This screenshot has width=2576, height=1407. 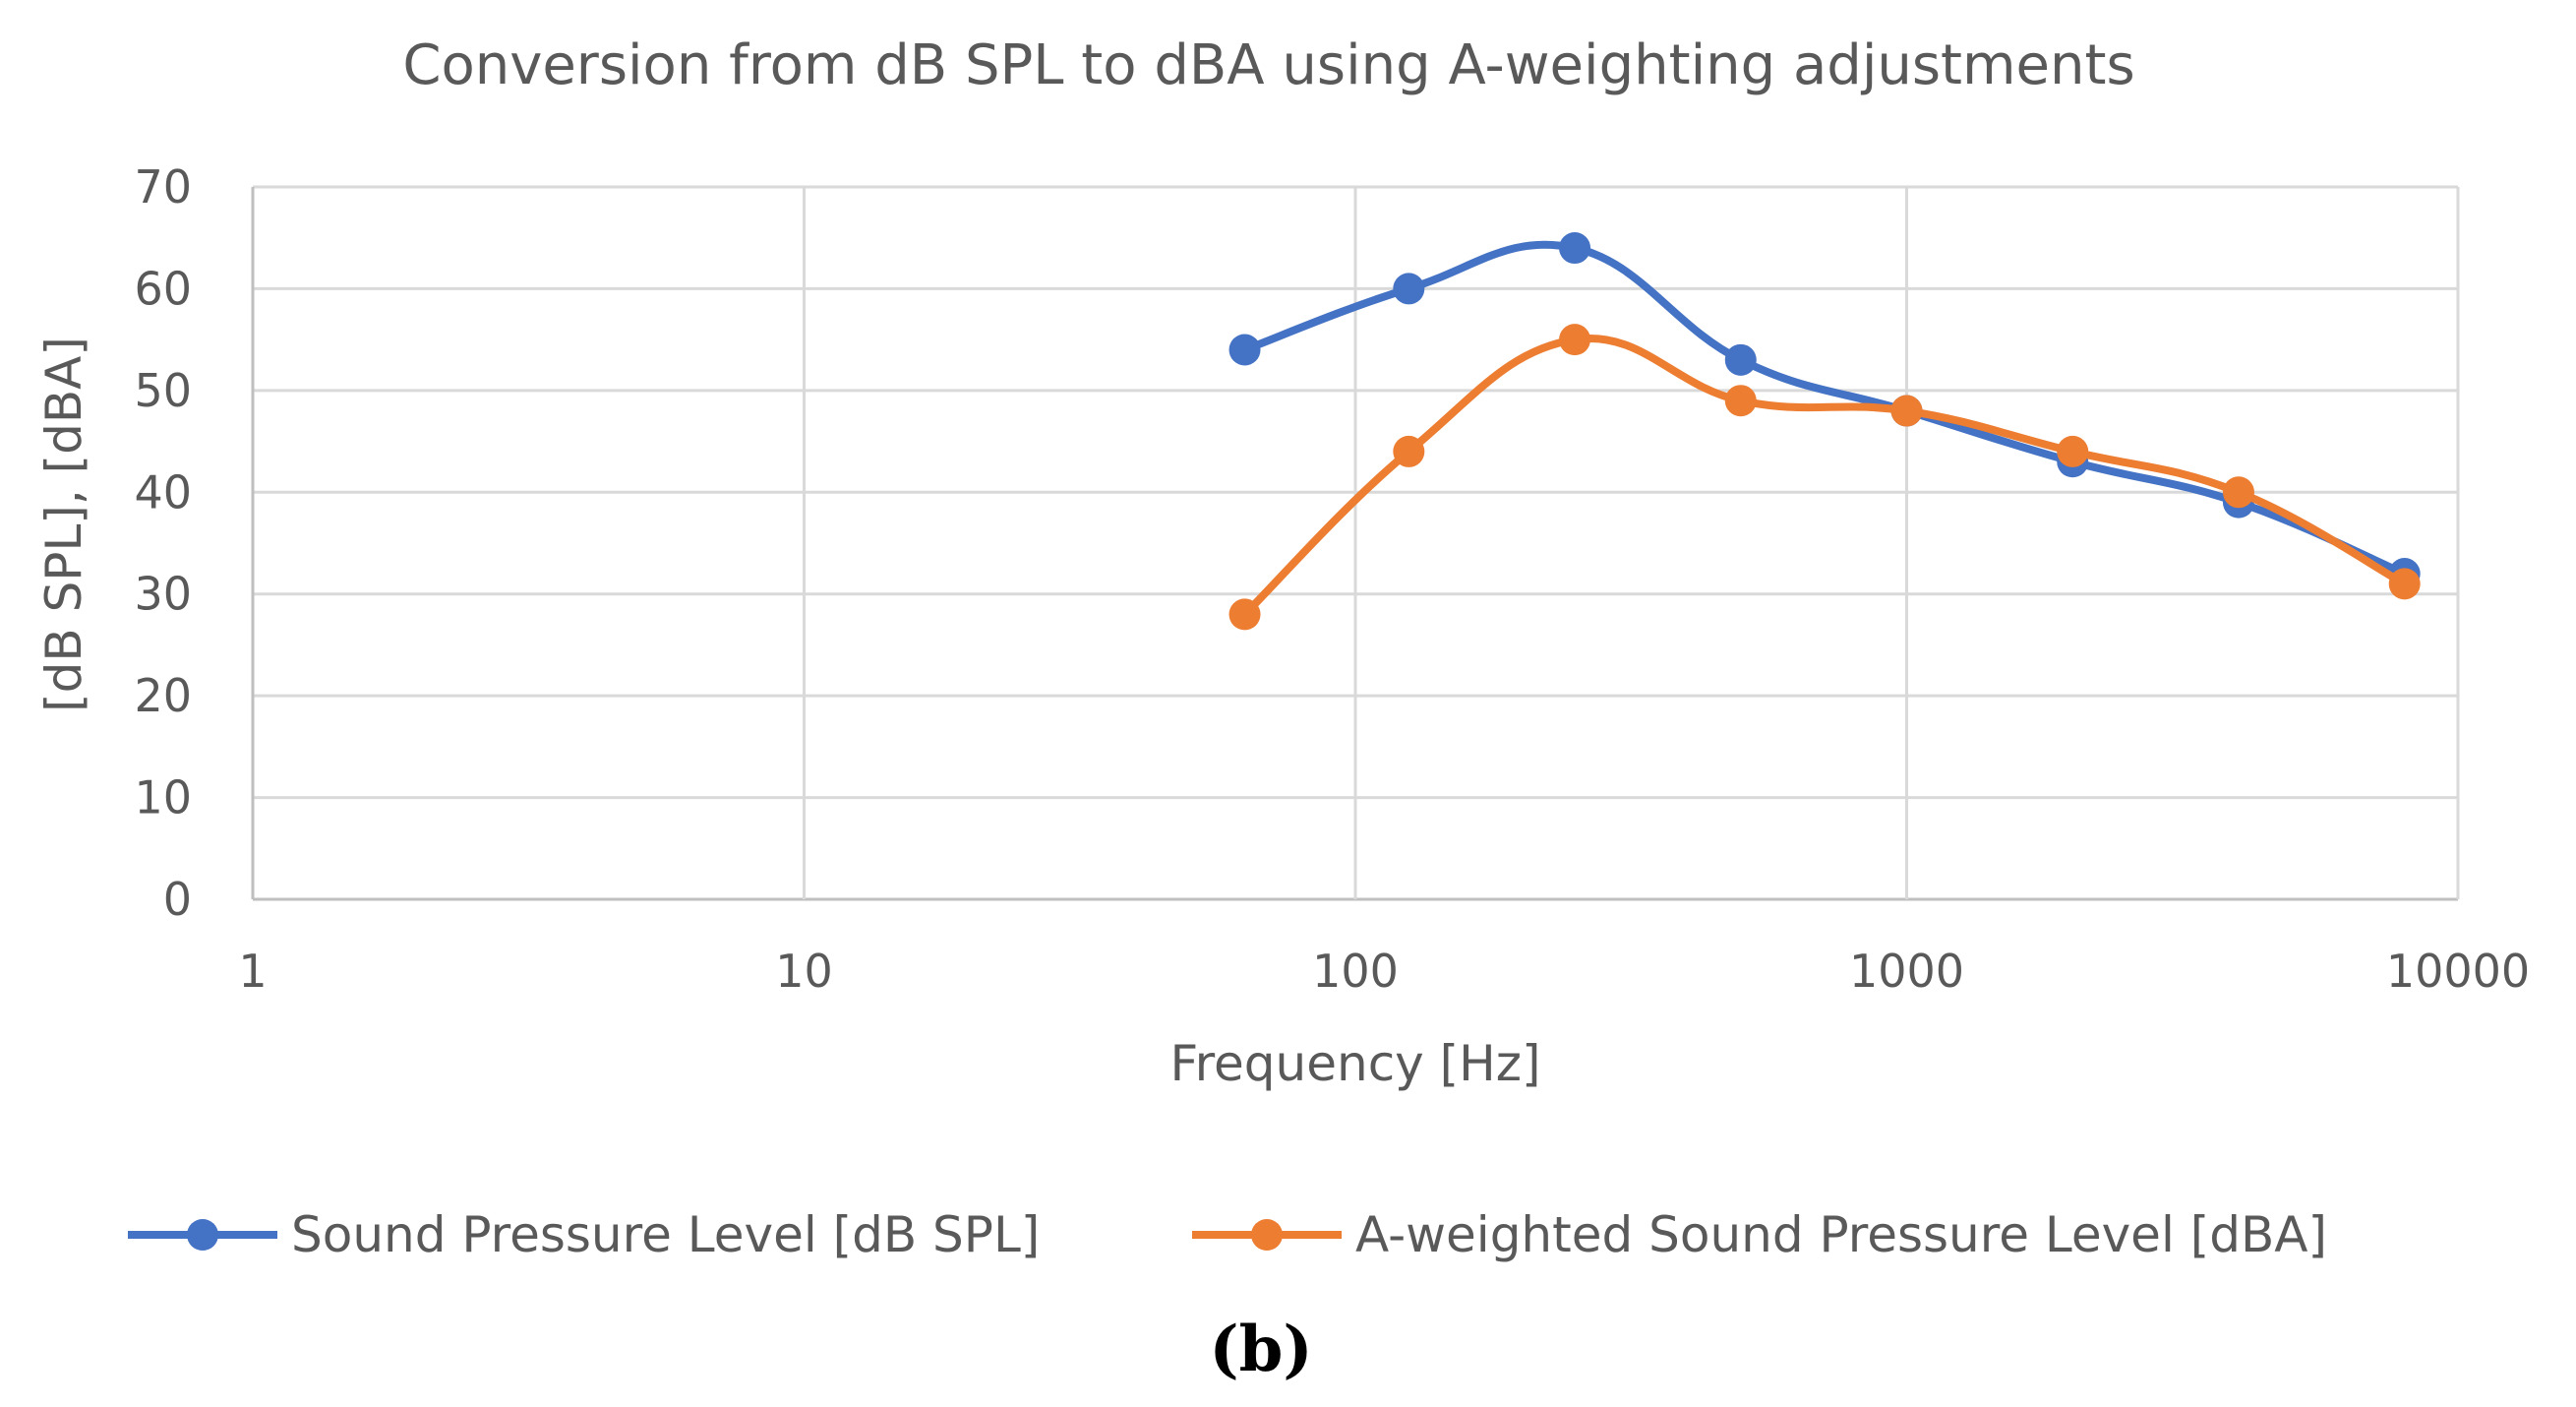 I want to click on x-axis-ticks: 1 10 100 1000 10000, so click(x=1384, y=971).